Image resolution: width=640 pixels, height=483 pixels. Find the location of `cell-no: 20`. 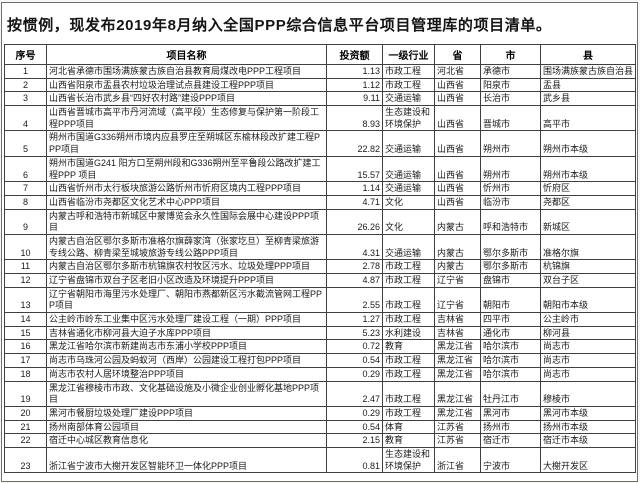

cell-no: 20 is located at coordinates (25, 413).